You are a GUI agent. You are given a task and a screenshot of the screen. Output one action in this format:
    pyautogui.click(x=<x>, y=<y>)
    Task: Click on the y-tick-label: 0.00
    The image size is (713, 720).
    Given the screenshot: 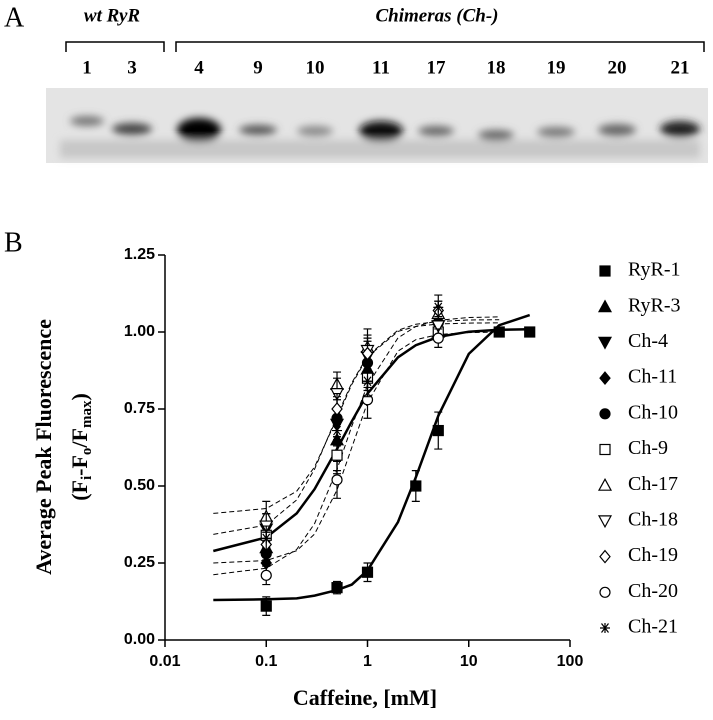 What is the action you would take?
    pyautogui.click(x=139, y=639)
    